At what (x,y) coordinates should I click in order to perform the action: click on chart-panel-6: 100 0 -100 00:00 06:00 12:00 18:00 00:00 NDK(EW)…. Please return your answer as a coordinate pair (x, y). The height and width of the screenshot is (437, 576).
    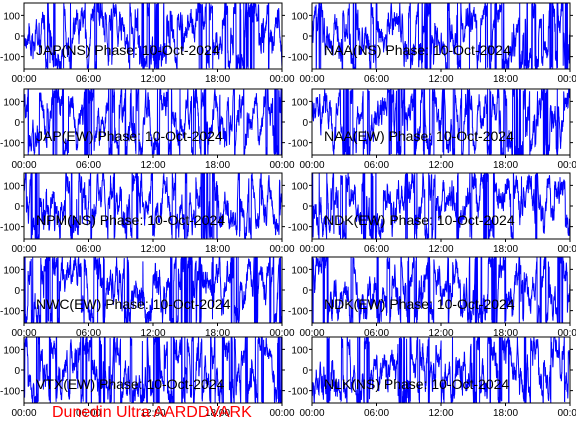
    Looking at the image, I should click on (432, 213).